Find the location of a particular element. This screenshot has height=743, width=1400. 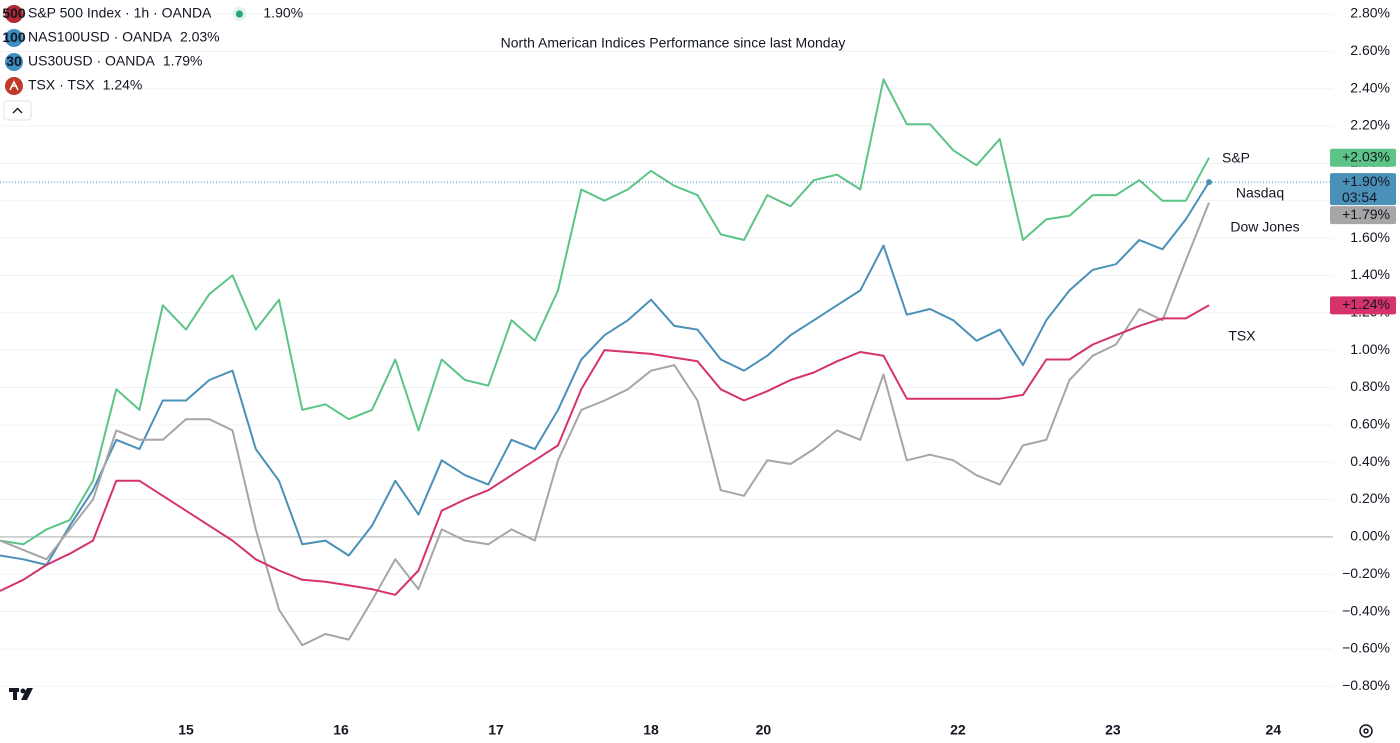

legend-icon-glyph is located at coordinates (14, 85).